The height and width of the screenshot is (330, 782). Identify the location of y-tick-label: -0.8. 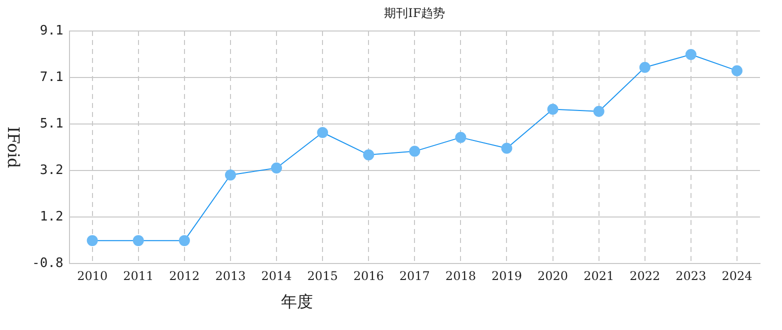
(48, 263).